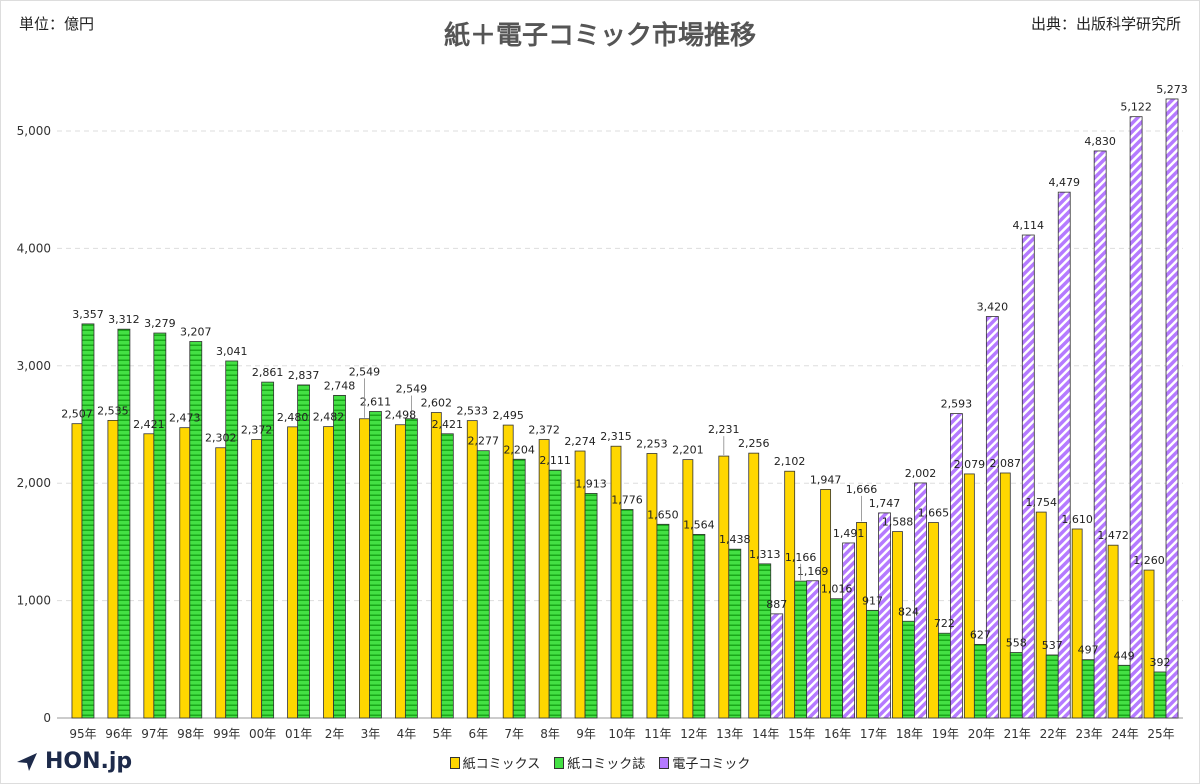  I want to click on x-tick-label: 5年, so click(443, 734).